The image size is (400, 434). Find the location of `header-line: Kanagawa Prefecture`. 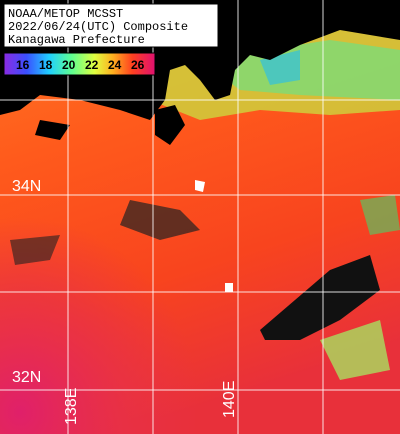

header-line: Kanagawa Prefecture is located at coordinates (76, 40).